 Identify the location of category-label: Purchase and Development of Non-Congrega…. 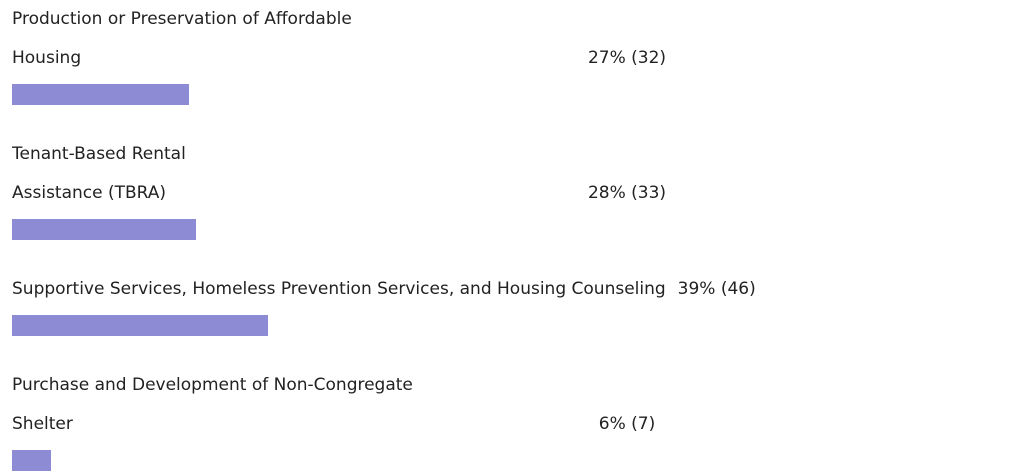
(212, 404).